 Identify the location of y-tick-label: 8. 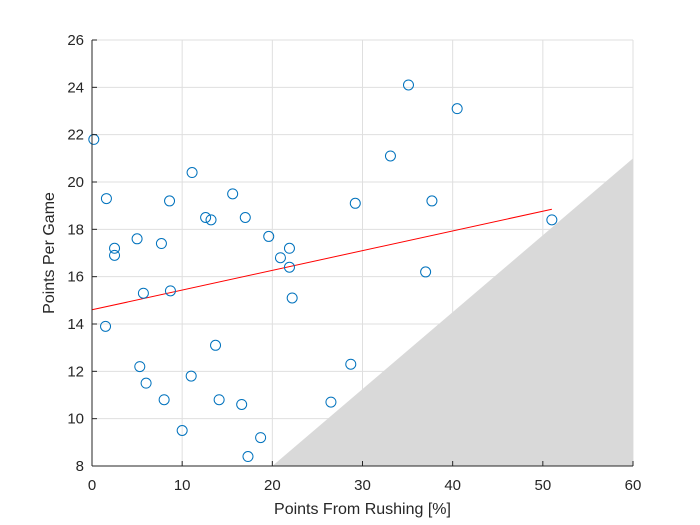
(80, 466).